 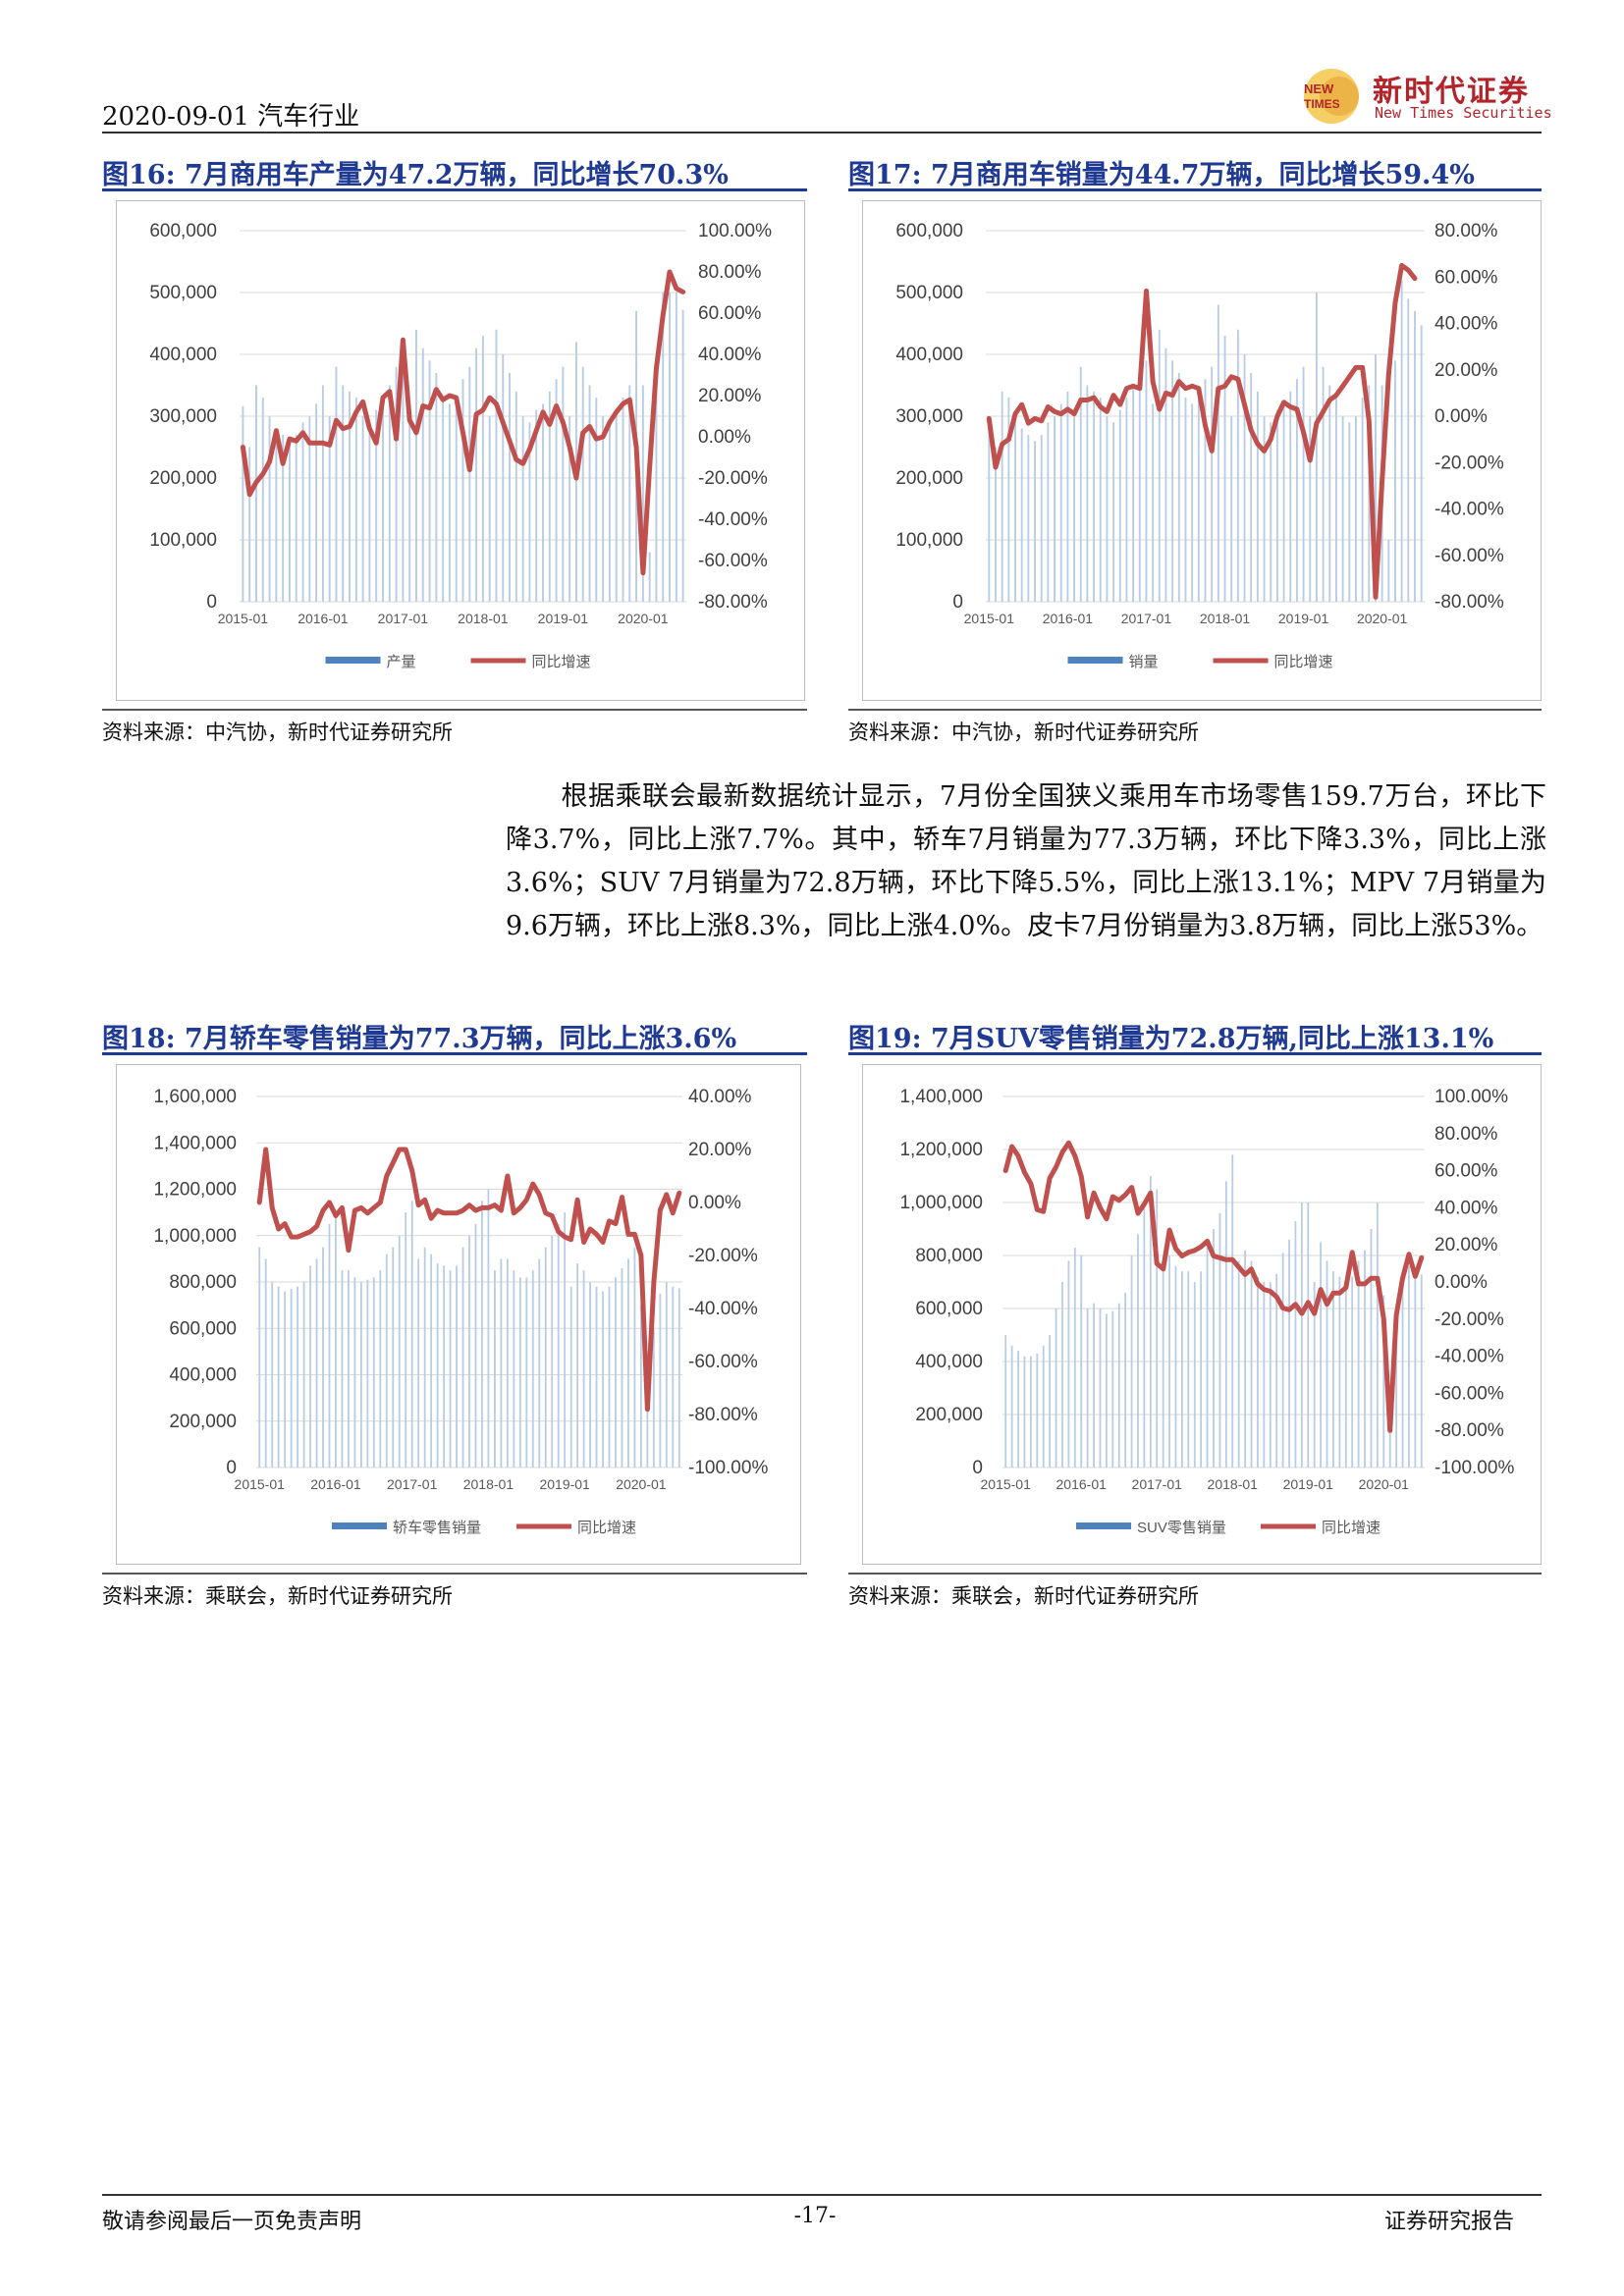 What do you see at coordinates (564, 1484) in the screenshot?
I see `x-axis-tick-label: 2019-01` at bounding box center [564, 1484].